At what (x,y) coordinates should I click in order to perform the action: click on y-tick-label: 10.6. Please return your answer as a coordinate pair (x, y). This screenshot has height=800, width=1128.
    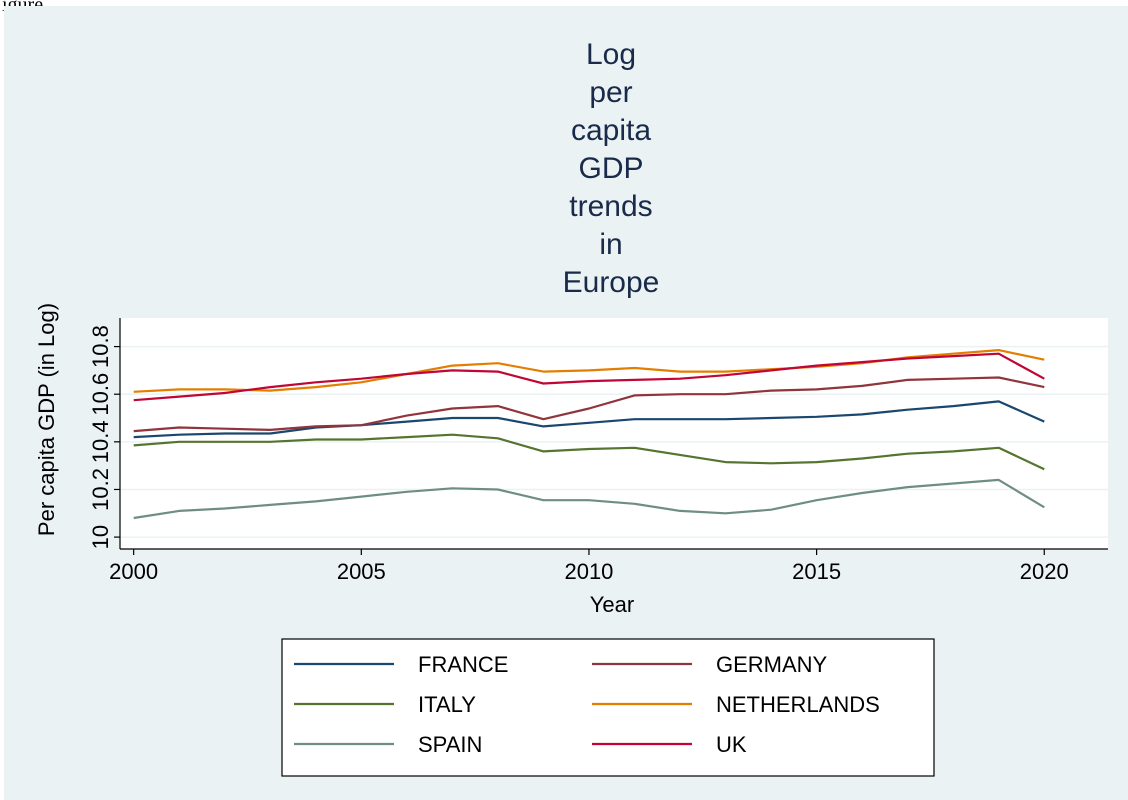
    Looking at the image, I should click on (100, 394).